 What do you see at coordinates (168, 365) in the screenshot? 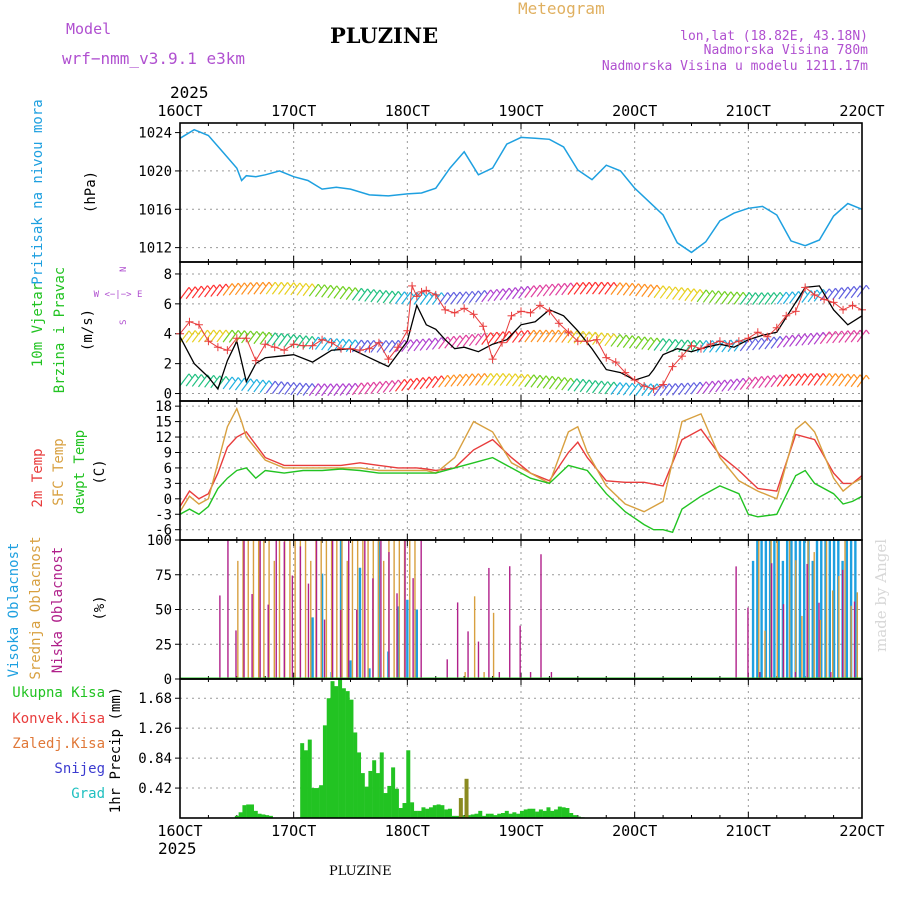
I see `y-tick-label: 2` at bounding box center [168, 365].